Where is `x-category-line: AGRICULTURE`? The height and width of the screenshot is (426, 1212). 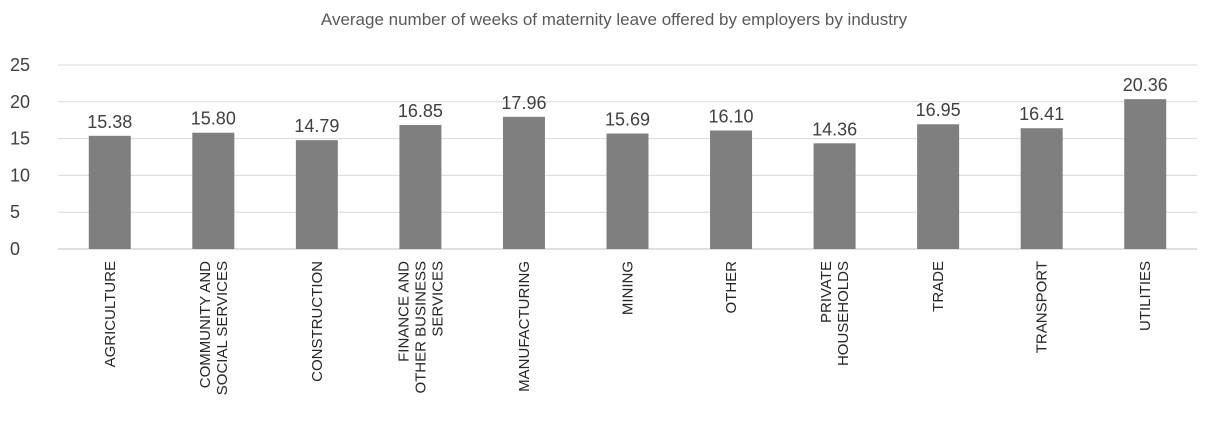
x-category-line: AGRICULTURE is located at coordinates (110, 314).